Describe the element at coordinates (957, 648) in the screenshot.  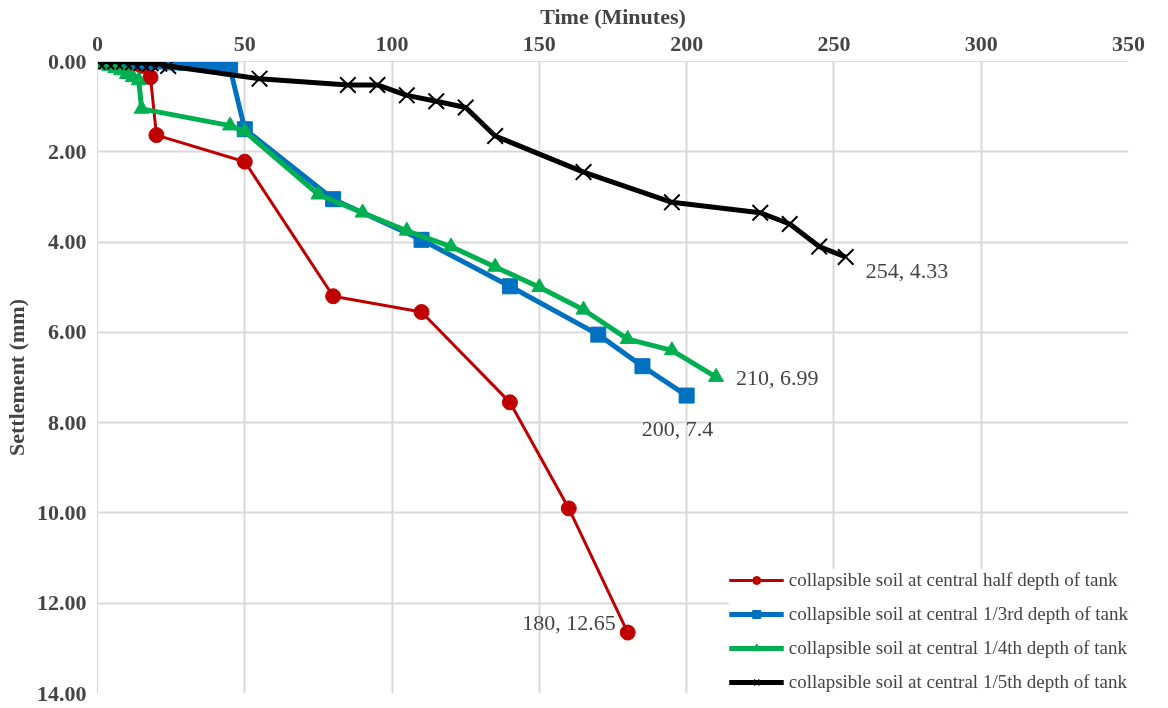
I see `legend-label: collapsible soil at central 1/4th depth of tank` at that location.